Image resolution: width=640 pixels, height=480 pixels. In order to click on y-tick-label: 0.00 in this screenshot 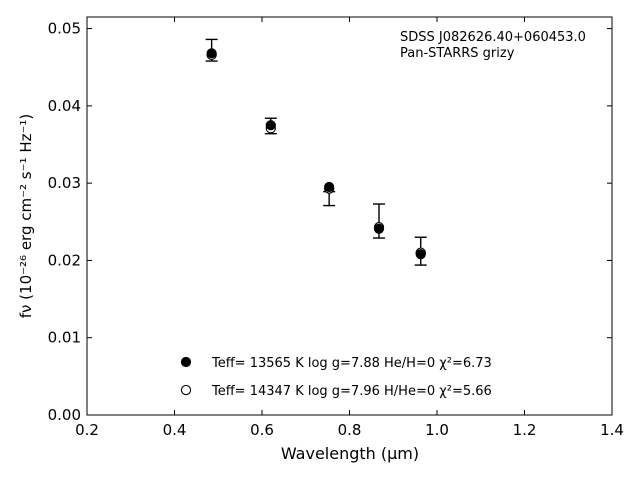, I will do `click(64, 415)`.